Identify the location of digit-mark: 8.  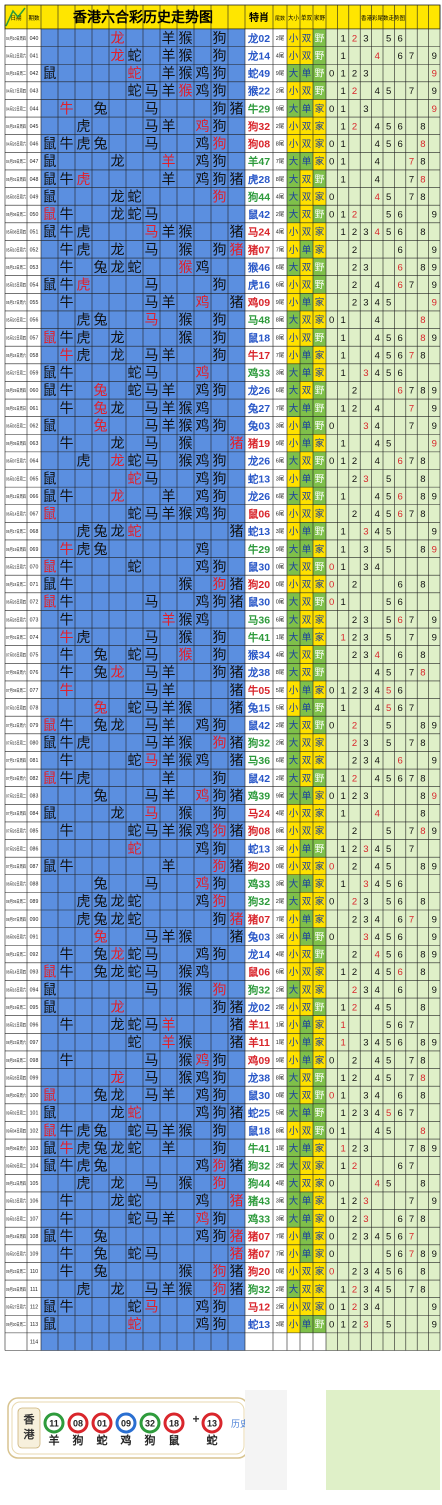
(422, 1007).